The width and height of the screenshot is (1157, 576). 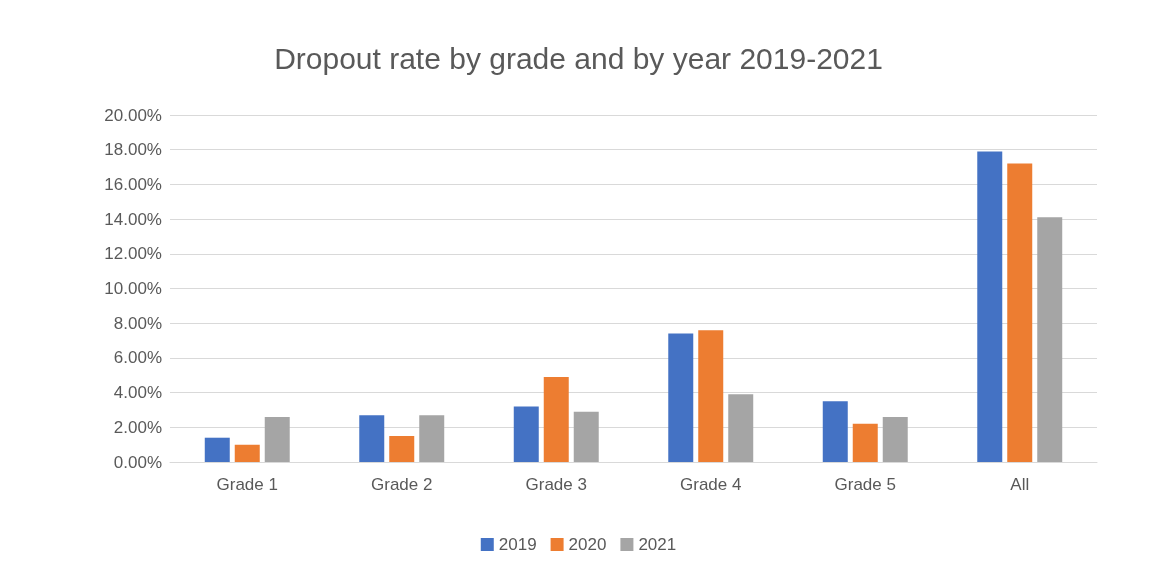 What do you see at coordinates (133, 184) in the screenshot?
I see `y-tick-label: 16.00%` at bounding box center [133, 184].